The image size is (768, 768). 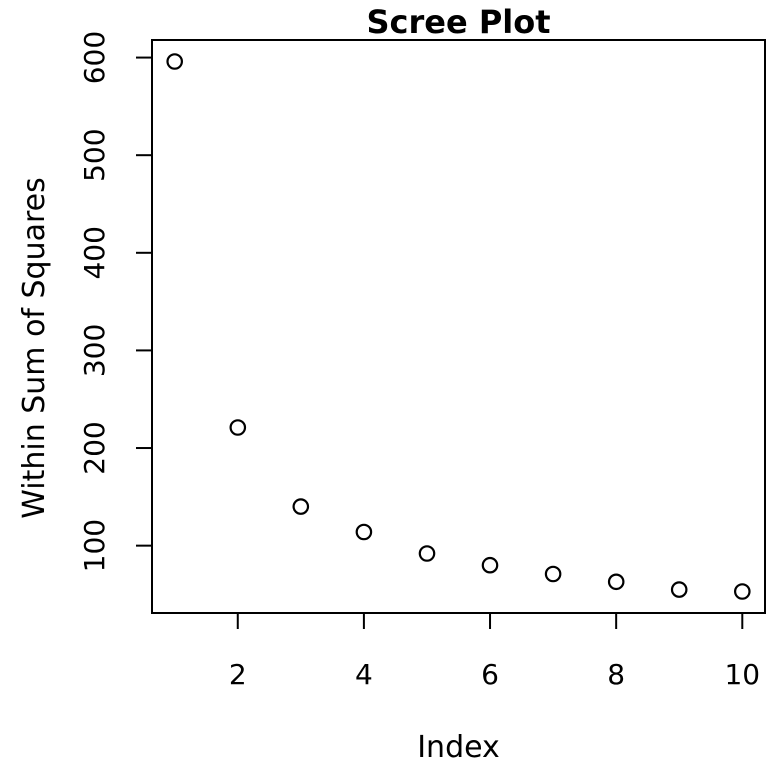 I want to click on chart-title: Scree Plot, so click(x=458, y=22).